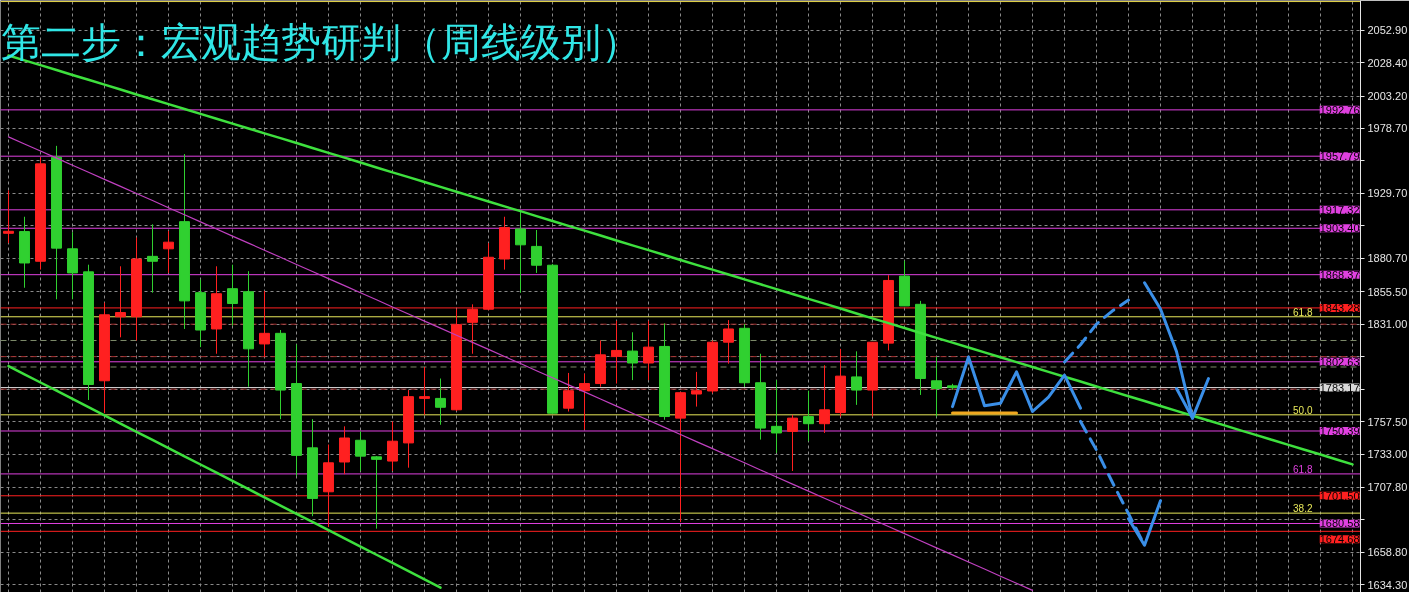 This screenshot has width=1409, height=592. I want to click on annotation: 50.0, so click(1303, 410).